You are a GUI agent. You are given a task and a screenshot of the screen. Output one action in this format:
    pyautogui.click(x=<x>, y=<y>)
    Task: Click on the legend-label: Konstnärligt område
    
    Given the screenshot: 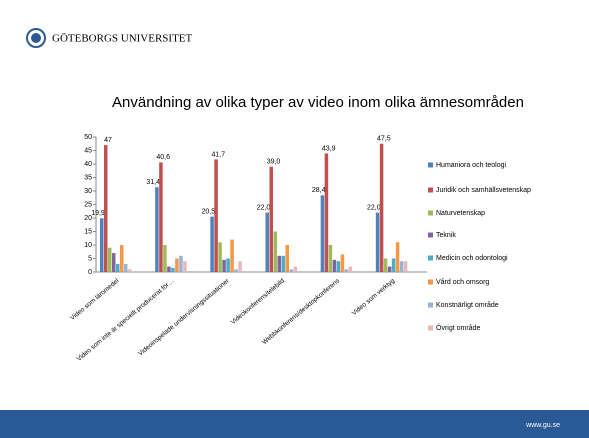 What is the action you would take?
    pyautogui.click(x=467, y=305)
    